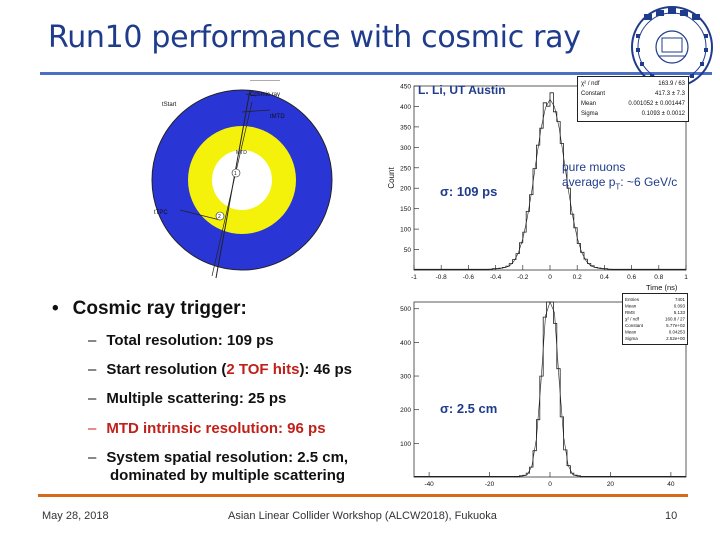 The width and height of the screenshot is (720, 540). Describe the element at coordinates (671, 84) in the screenshot. I see `stat-row-value: 163.9 / 63` at that location.